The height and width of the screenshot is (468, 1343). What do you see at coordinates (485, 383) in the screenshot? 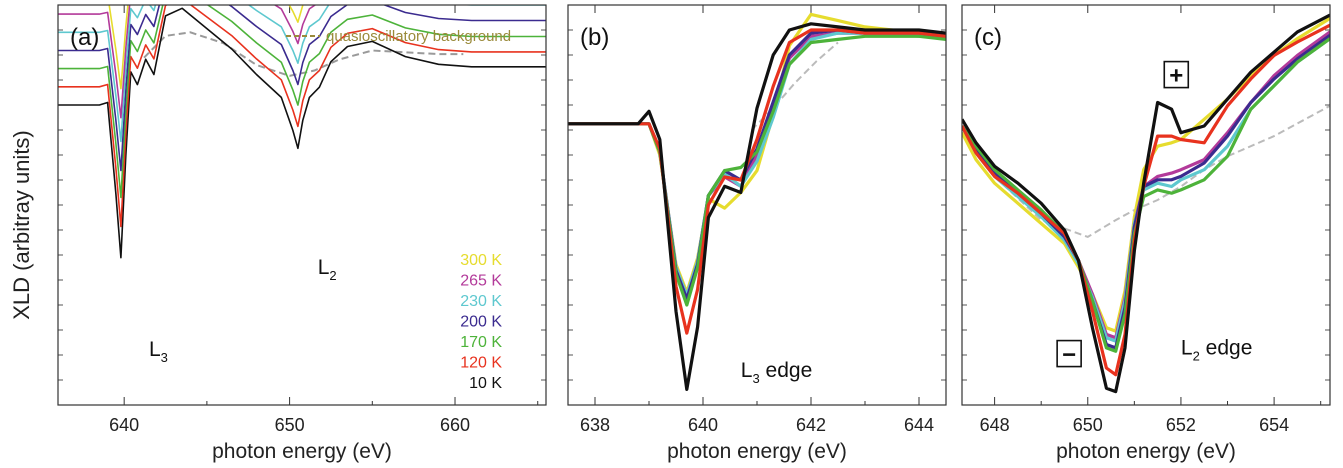
I see `legend-entry: 10 K` at bounding box center [485, 383].